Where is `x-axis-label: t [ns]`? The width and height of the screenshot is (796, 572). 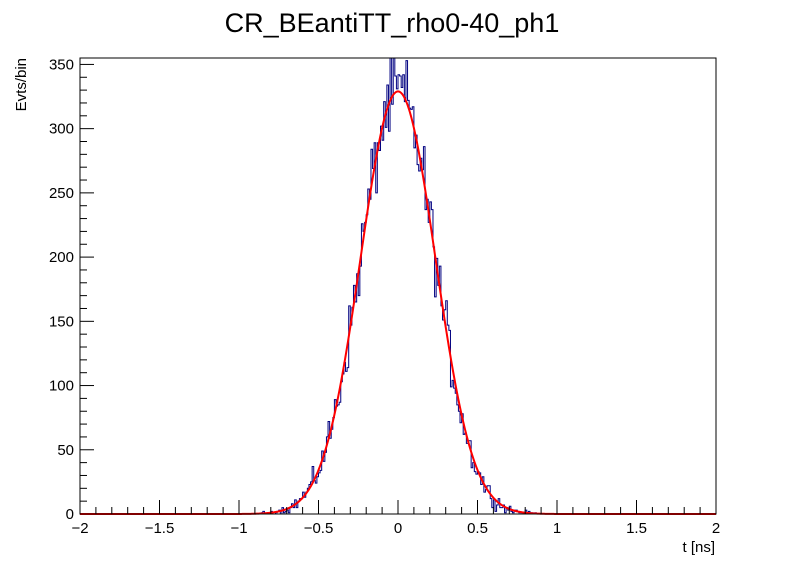
x-axis-label: t [ns] is located at coordinates (698, 547).